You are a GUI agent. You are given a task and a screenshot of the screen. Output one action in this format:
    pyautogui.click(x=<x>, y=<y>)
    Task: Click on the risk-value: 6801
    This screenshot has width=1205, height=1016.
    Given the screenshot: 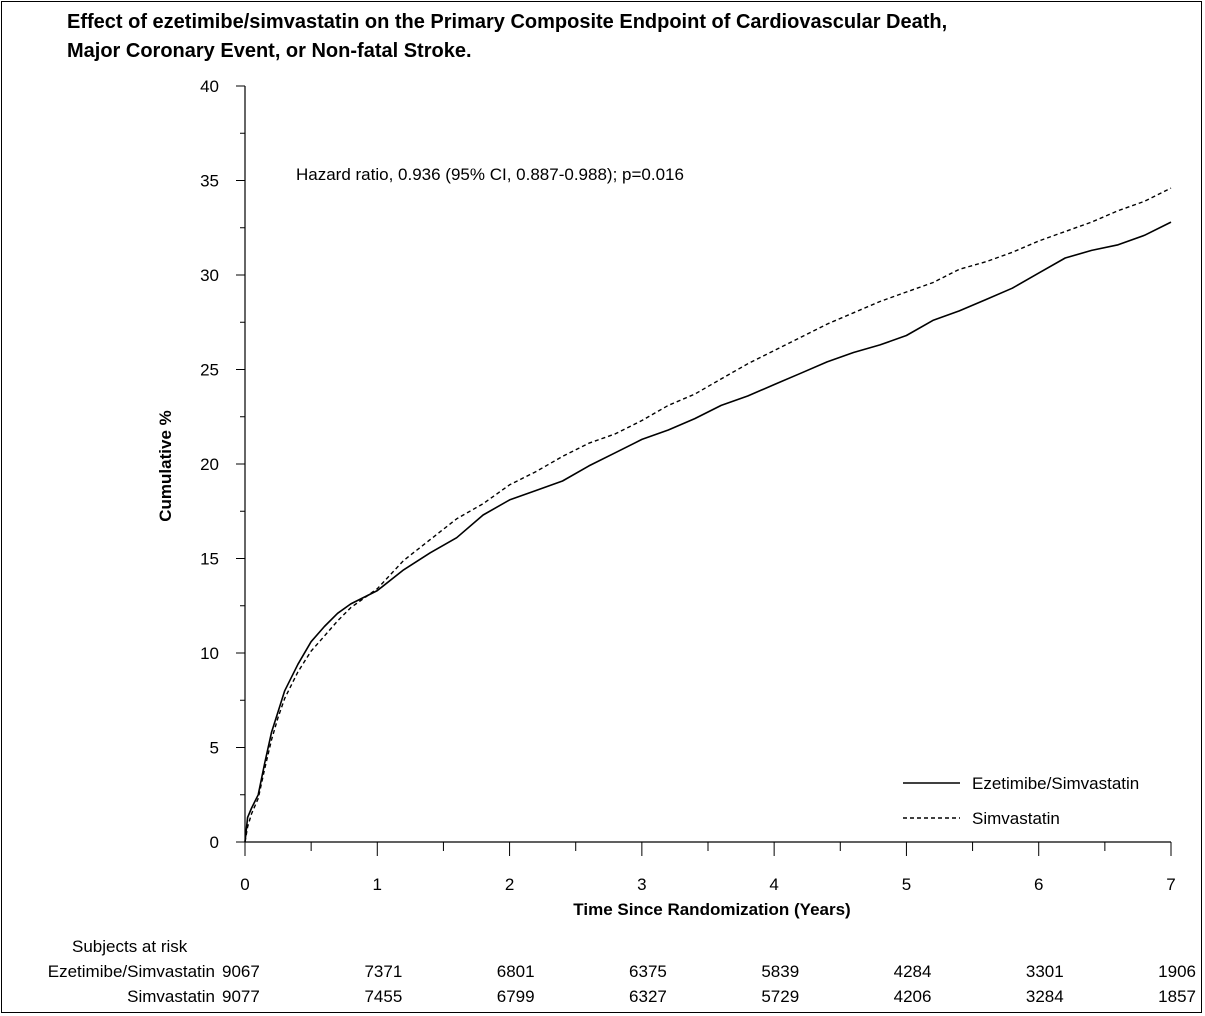 What is the action you would take?
    pyautogui.click(x=515, y=971)
    